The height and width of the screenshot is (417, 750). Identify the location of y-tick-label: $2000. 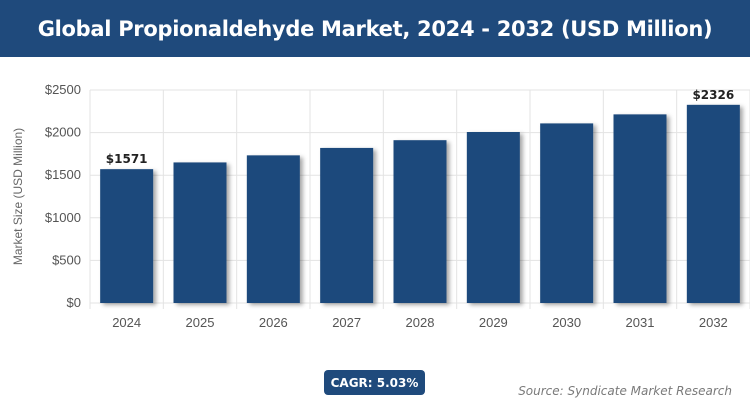
(63, 132).